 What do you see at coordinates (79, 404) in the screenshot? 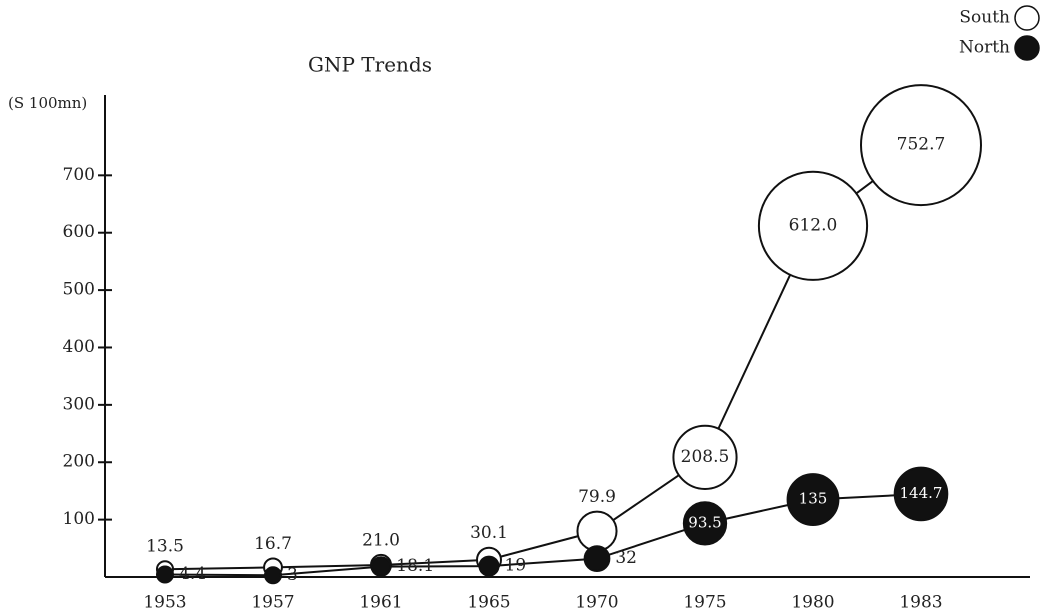
I see `y-tick-label: 300` at bounding box center [79, 404].